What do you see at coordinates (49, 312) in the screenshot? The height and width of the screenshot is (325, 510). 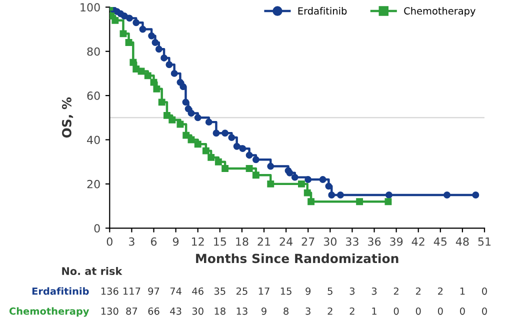 I see `text: Chemotherapy` at bounding box center [49, 312].